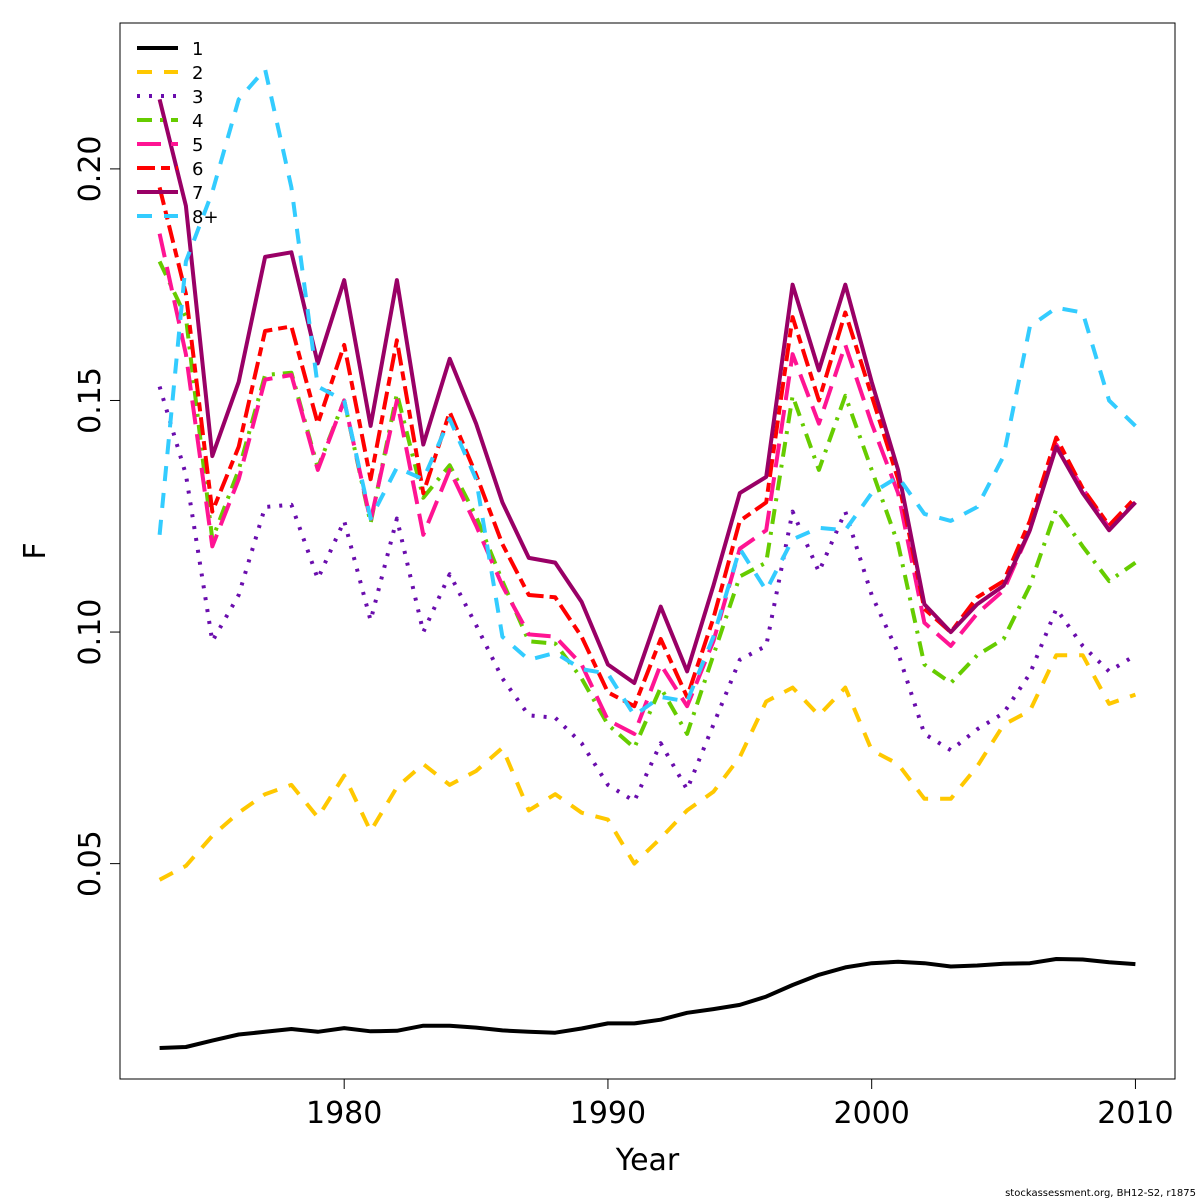 This screenshot has height=1200, width=1200. What do you see at coordinates (205, 217) in the screenshot?
I see `legend-label-8plus: 8+` at bounding box center [205, 217].